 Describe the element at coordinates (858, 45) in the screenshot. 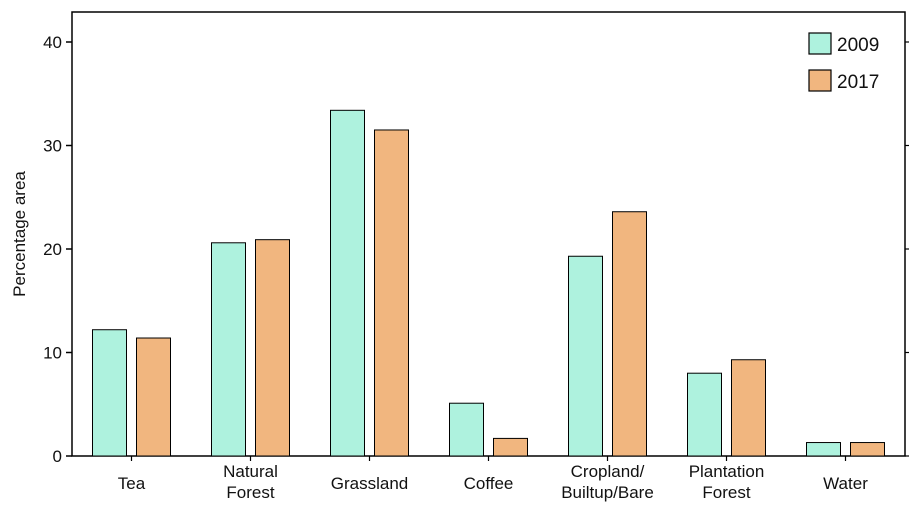

I see `legend-label: 2009` at that location.